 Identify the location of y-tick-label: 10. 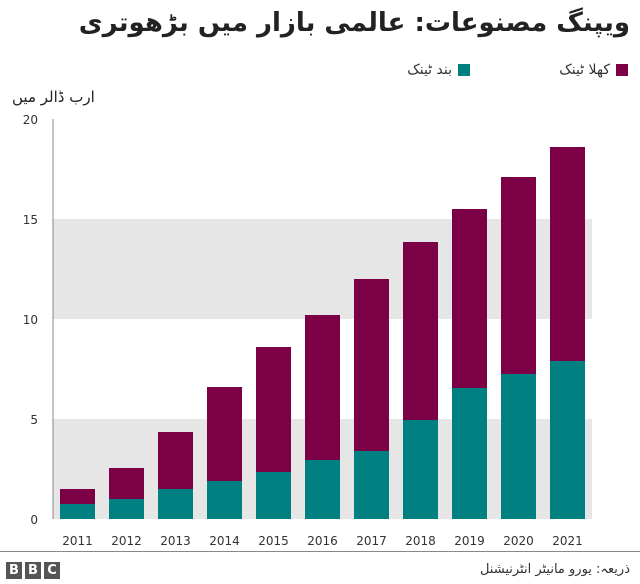
(30, 320).